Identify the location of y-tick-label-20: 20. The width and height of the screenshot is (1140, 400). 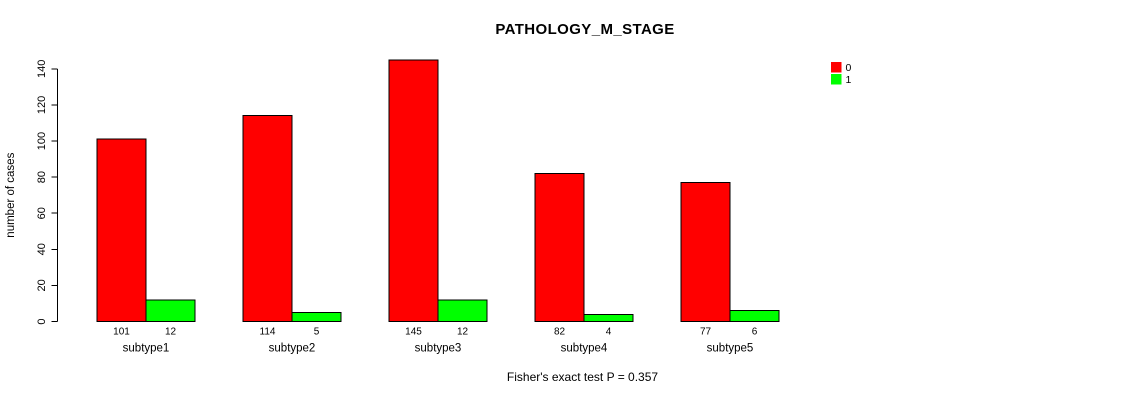
(42, 285).